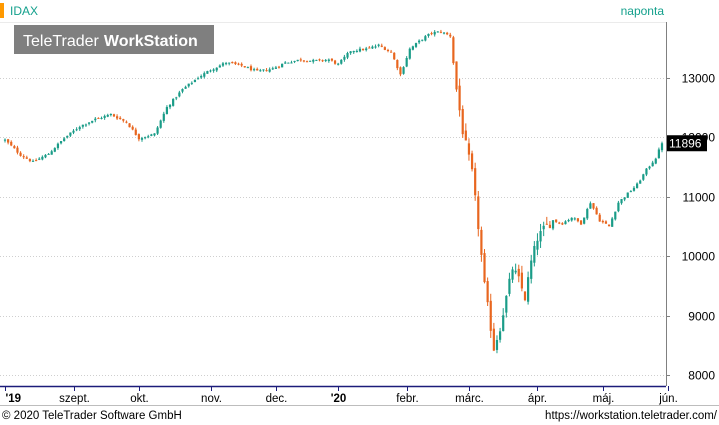  Describe the element at coordinates (631, 416) in the screenshot. I see `source-url-link: https://workstation.teletrader.com/` at that location.